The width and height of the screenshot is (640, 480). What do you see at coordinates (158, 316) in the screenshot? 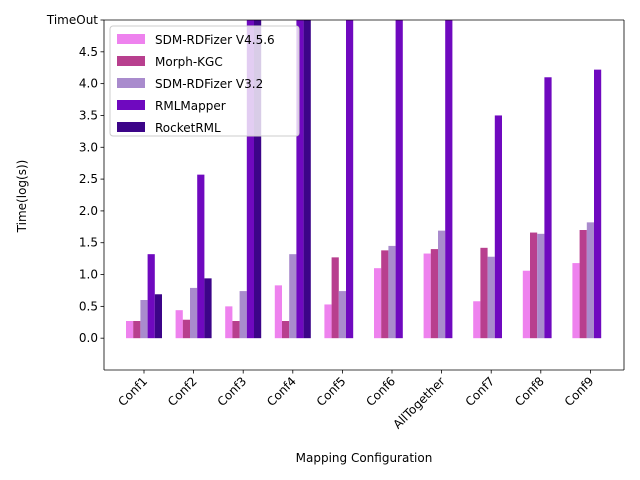
I see `bar-rocketrml-conf1` at bounding box center [158, 316].